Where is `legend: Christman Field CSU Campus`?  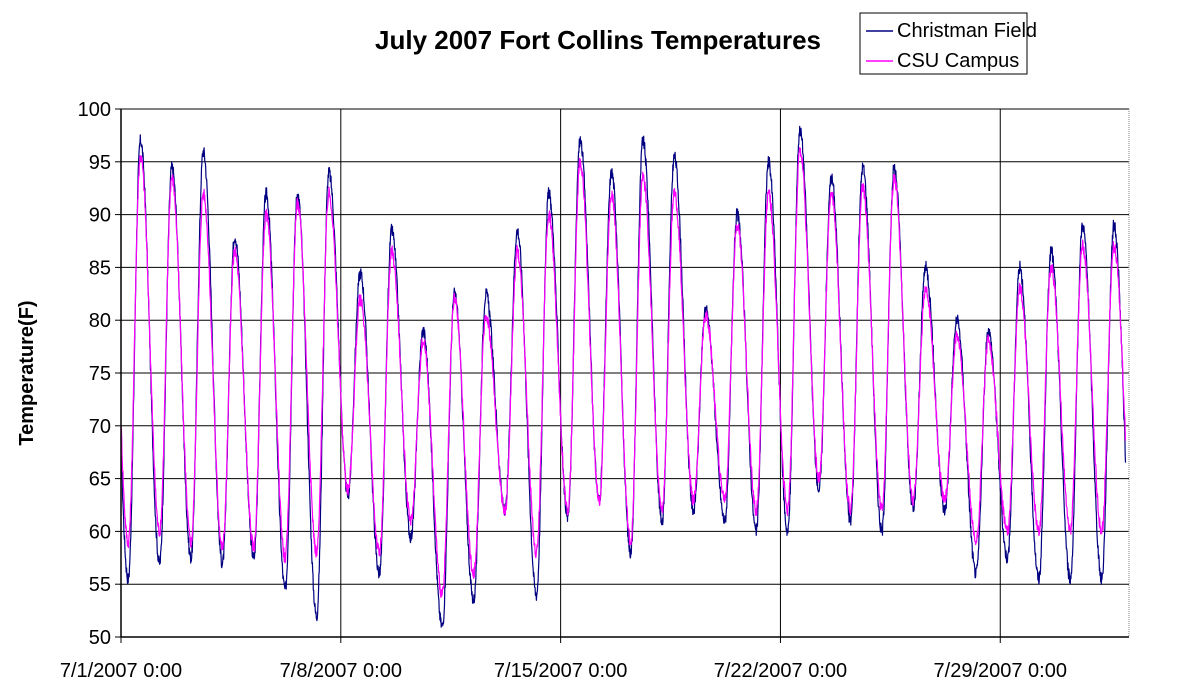 legend: Christman Field CSU Campus is located at coordinates (948, 43).